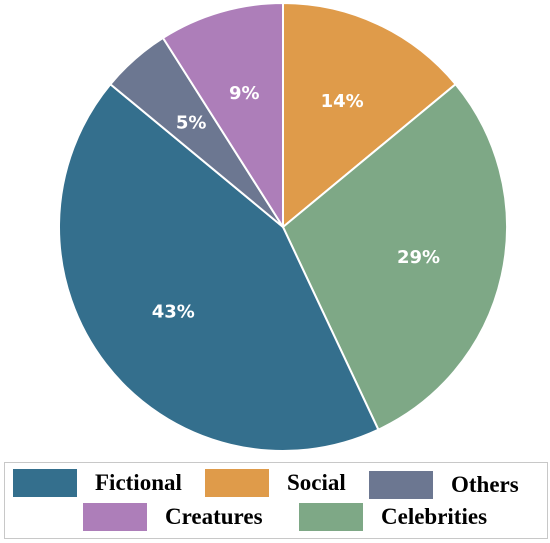 This screenshot has height=543, width=550. What do you see at coordinates (434, 516) in the screenshot?
I see `legend-label-celebrities: Celebrities` at bounding box center [434, 516].